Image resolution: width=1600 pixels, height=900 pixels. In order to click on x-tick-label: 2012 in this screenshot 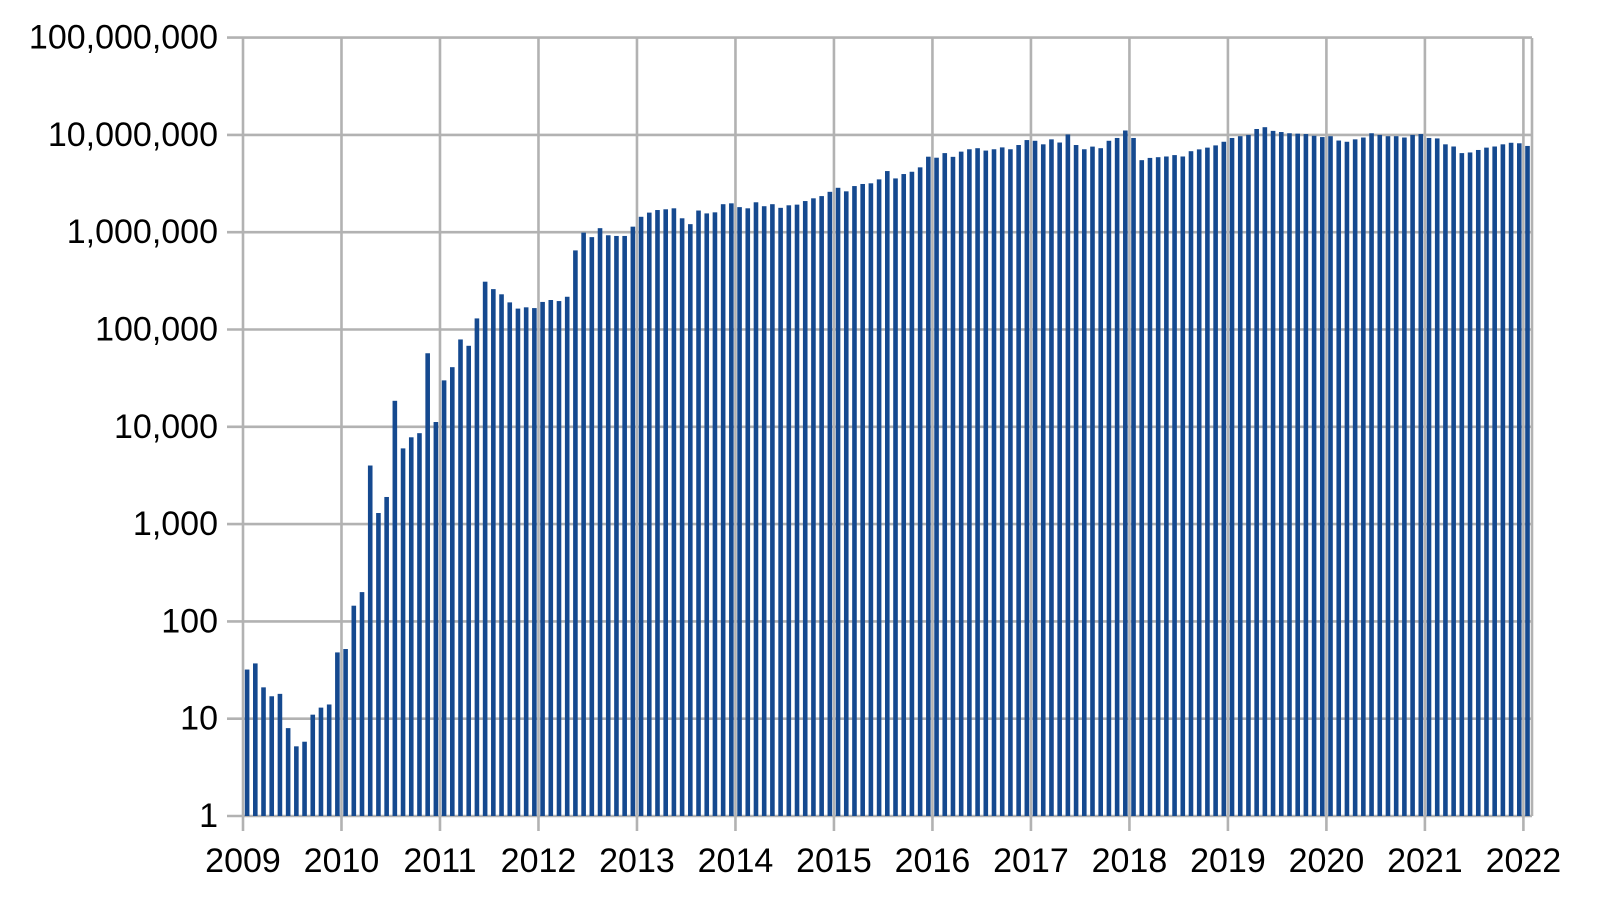, I will do `click(539, 861)`.